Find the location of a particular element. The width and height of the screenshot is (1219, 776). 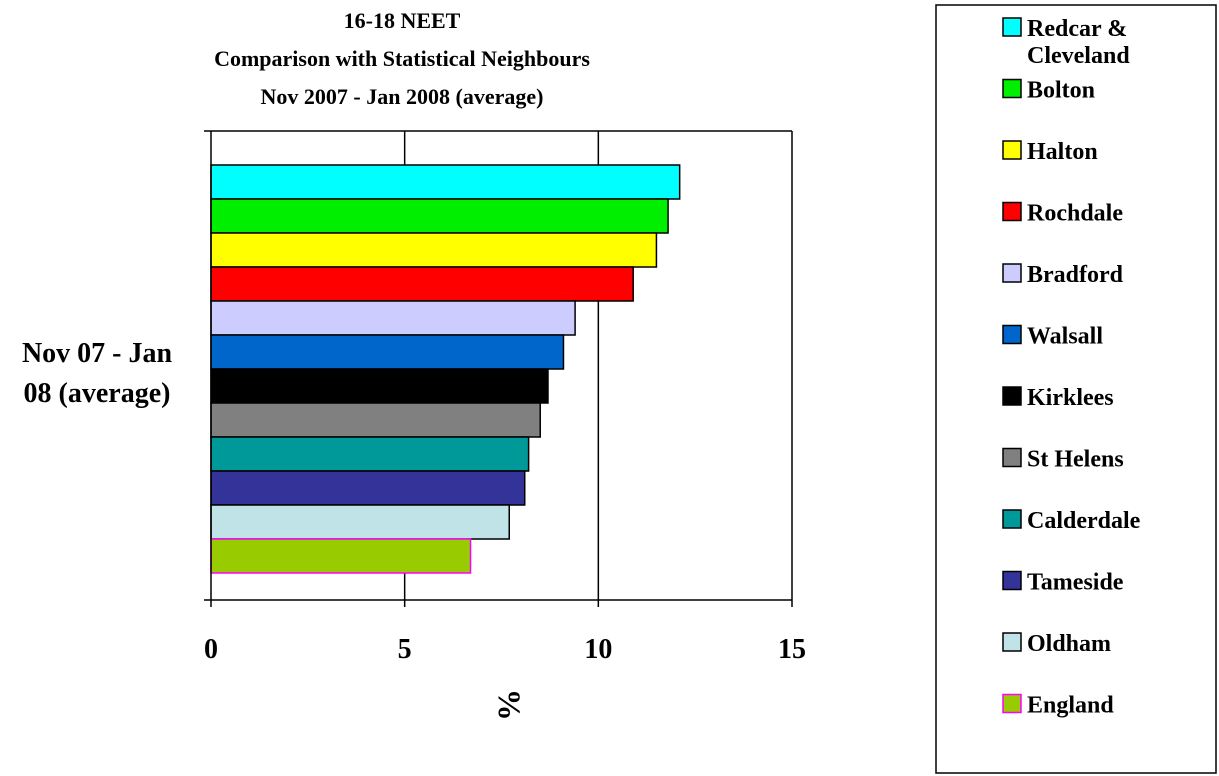

legend-label-bradford: Bradford is located at coordinates (1075, 275).